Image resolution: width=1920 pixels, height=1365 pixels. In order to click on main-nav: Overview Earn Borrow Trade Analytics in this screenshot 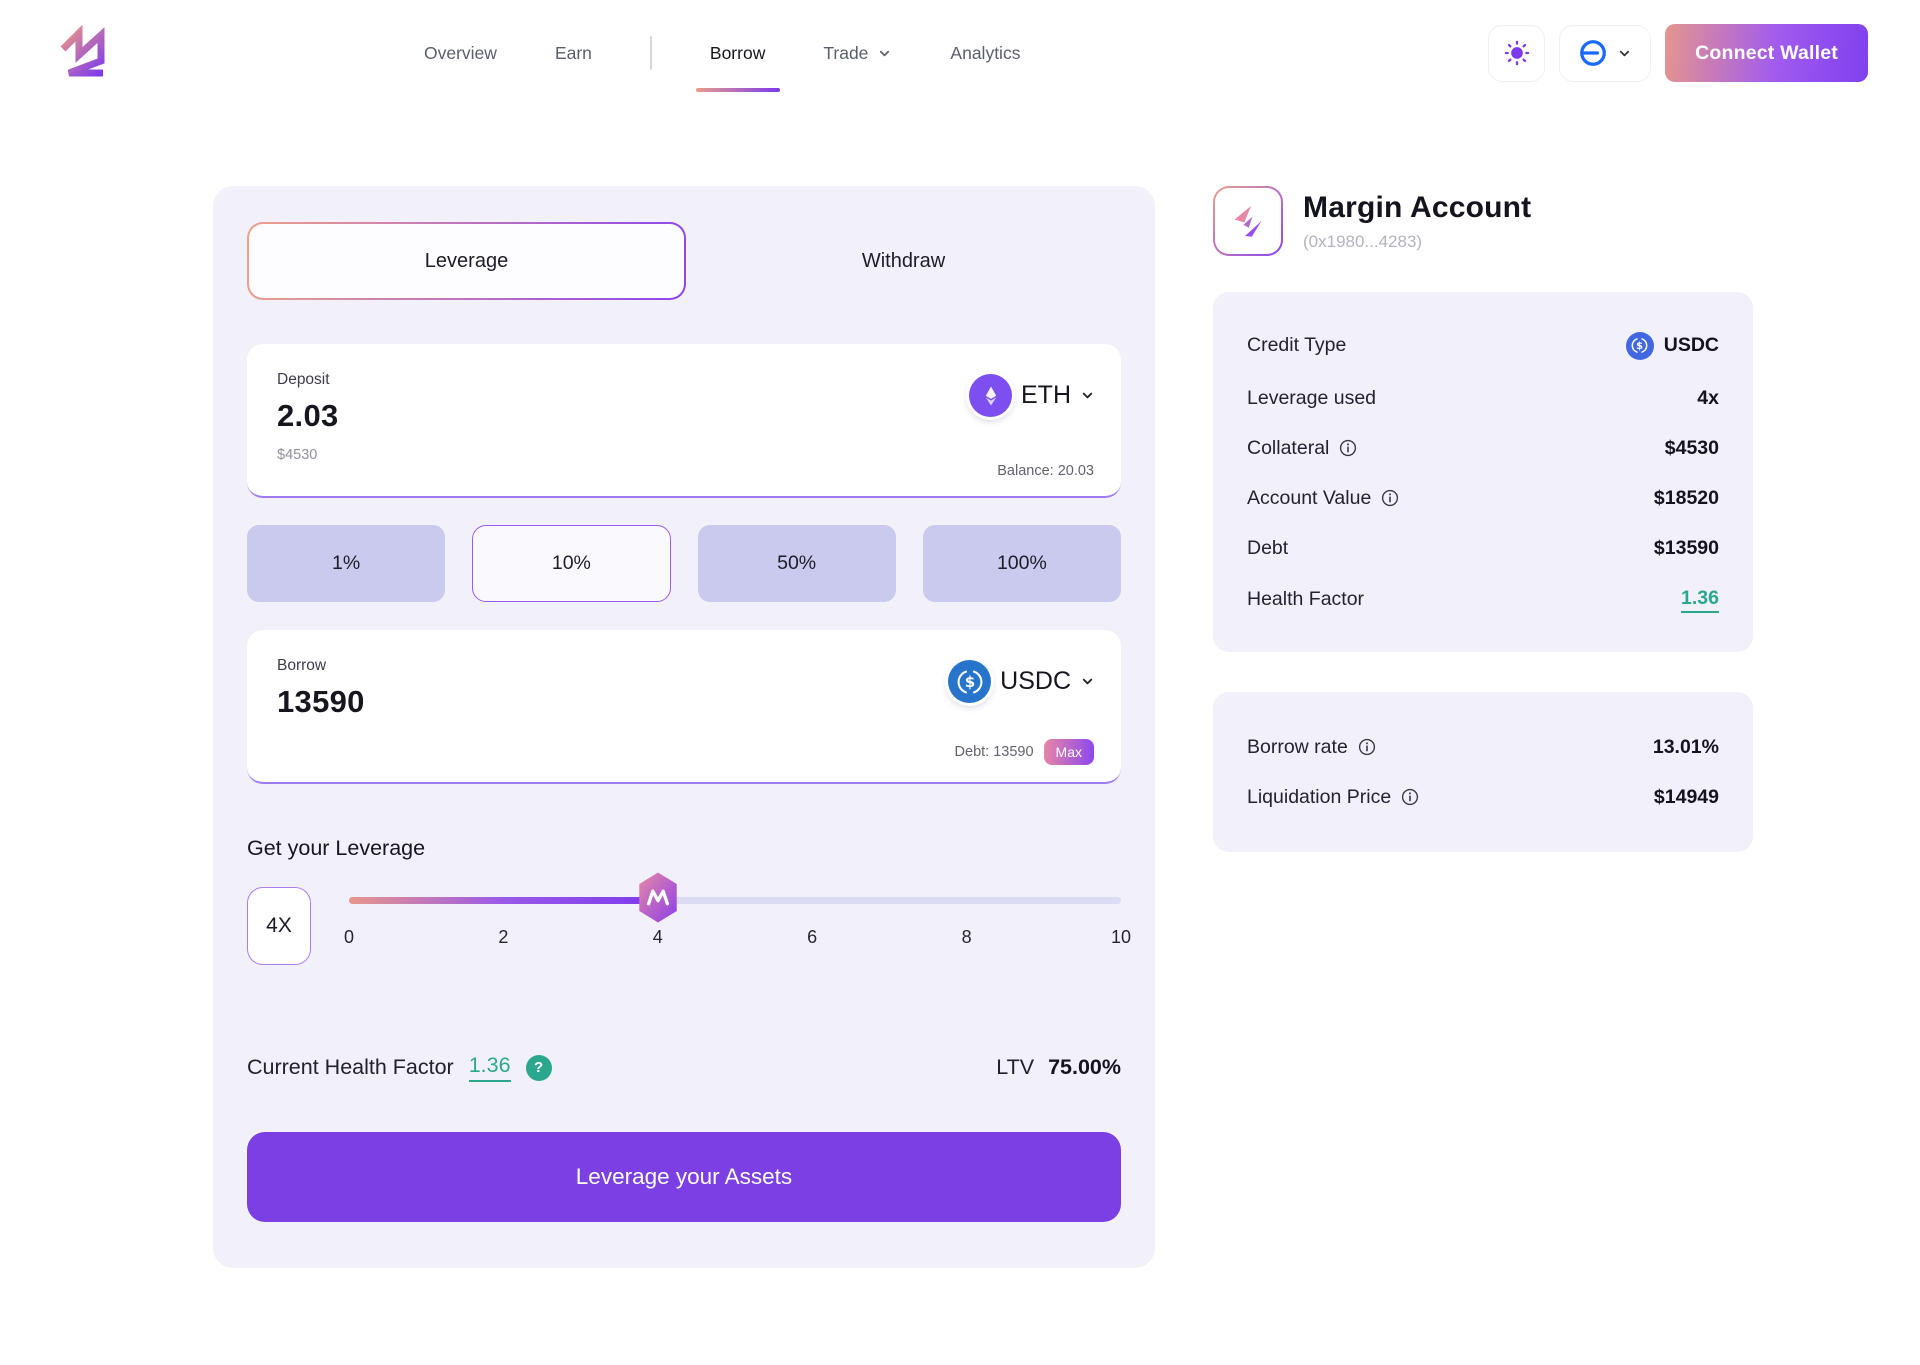, I will do `click(722, 53)`.